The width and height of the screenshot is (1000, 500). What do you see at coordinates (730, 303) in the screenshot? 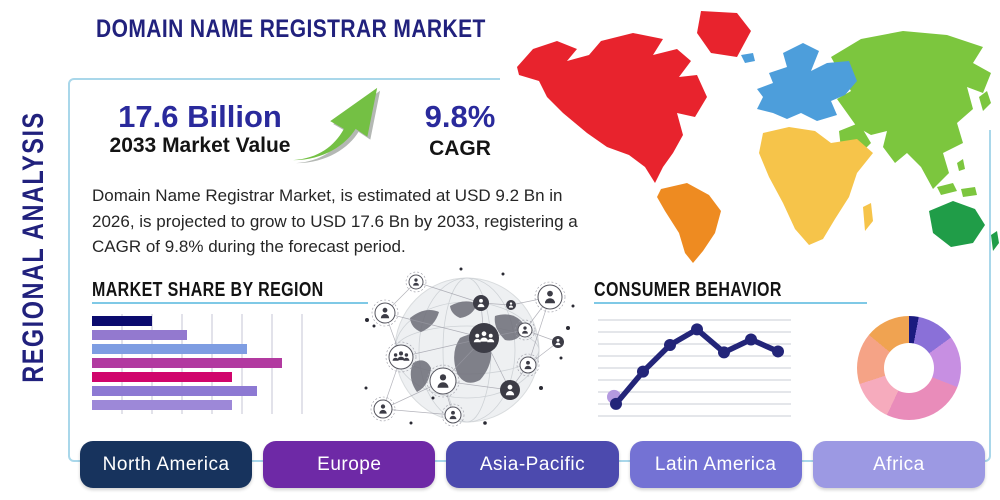
I see `consumer-behavior-title-rule` at bounding box center [730, 303].